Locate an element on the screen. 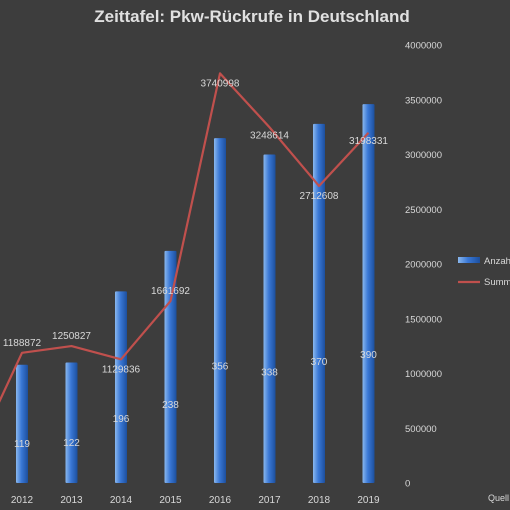 The height and width of the screenshot is (510, 510). bar-data-label: 238 is located at coordinates (170, 405).